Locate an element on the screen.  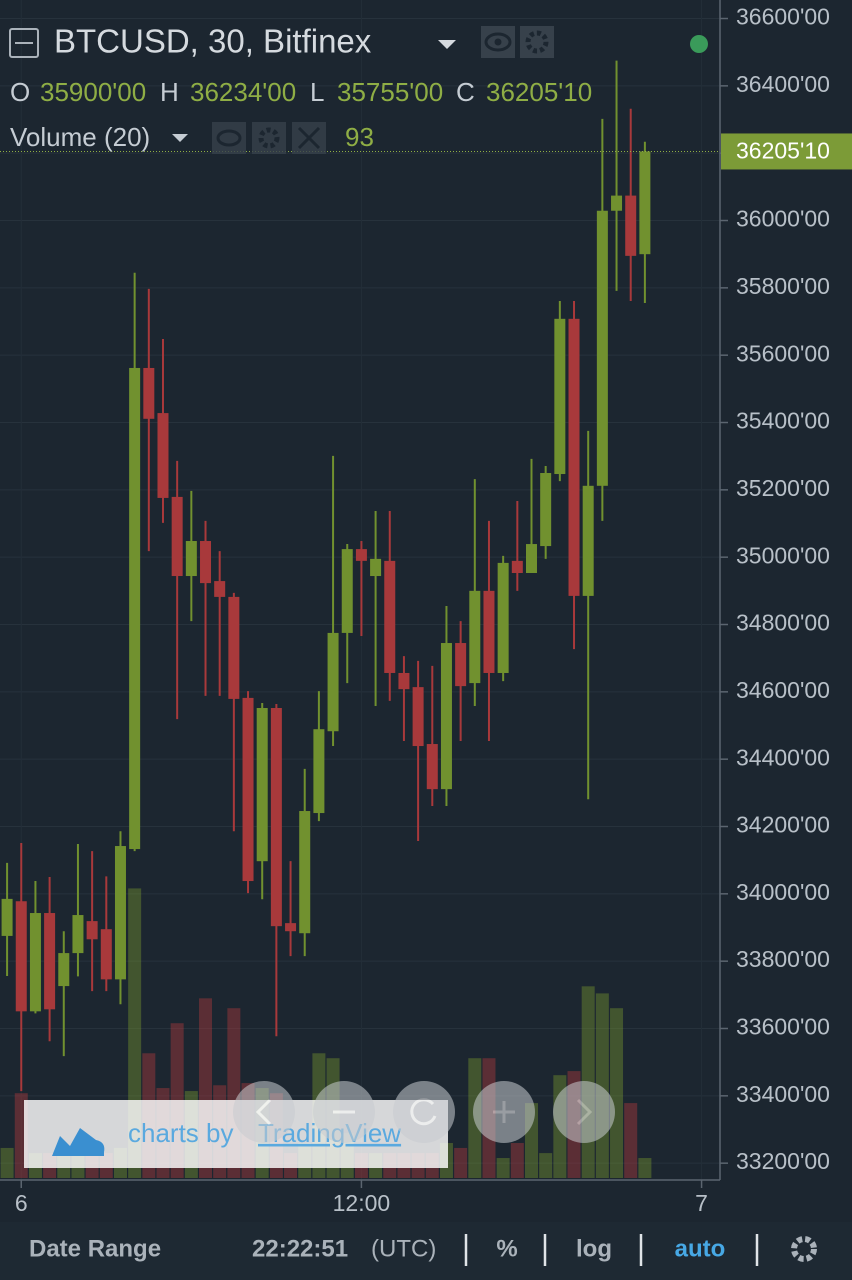
right-icon is located at coordinates (584, 1112).